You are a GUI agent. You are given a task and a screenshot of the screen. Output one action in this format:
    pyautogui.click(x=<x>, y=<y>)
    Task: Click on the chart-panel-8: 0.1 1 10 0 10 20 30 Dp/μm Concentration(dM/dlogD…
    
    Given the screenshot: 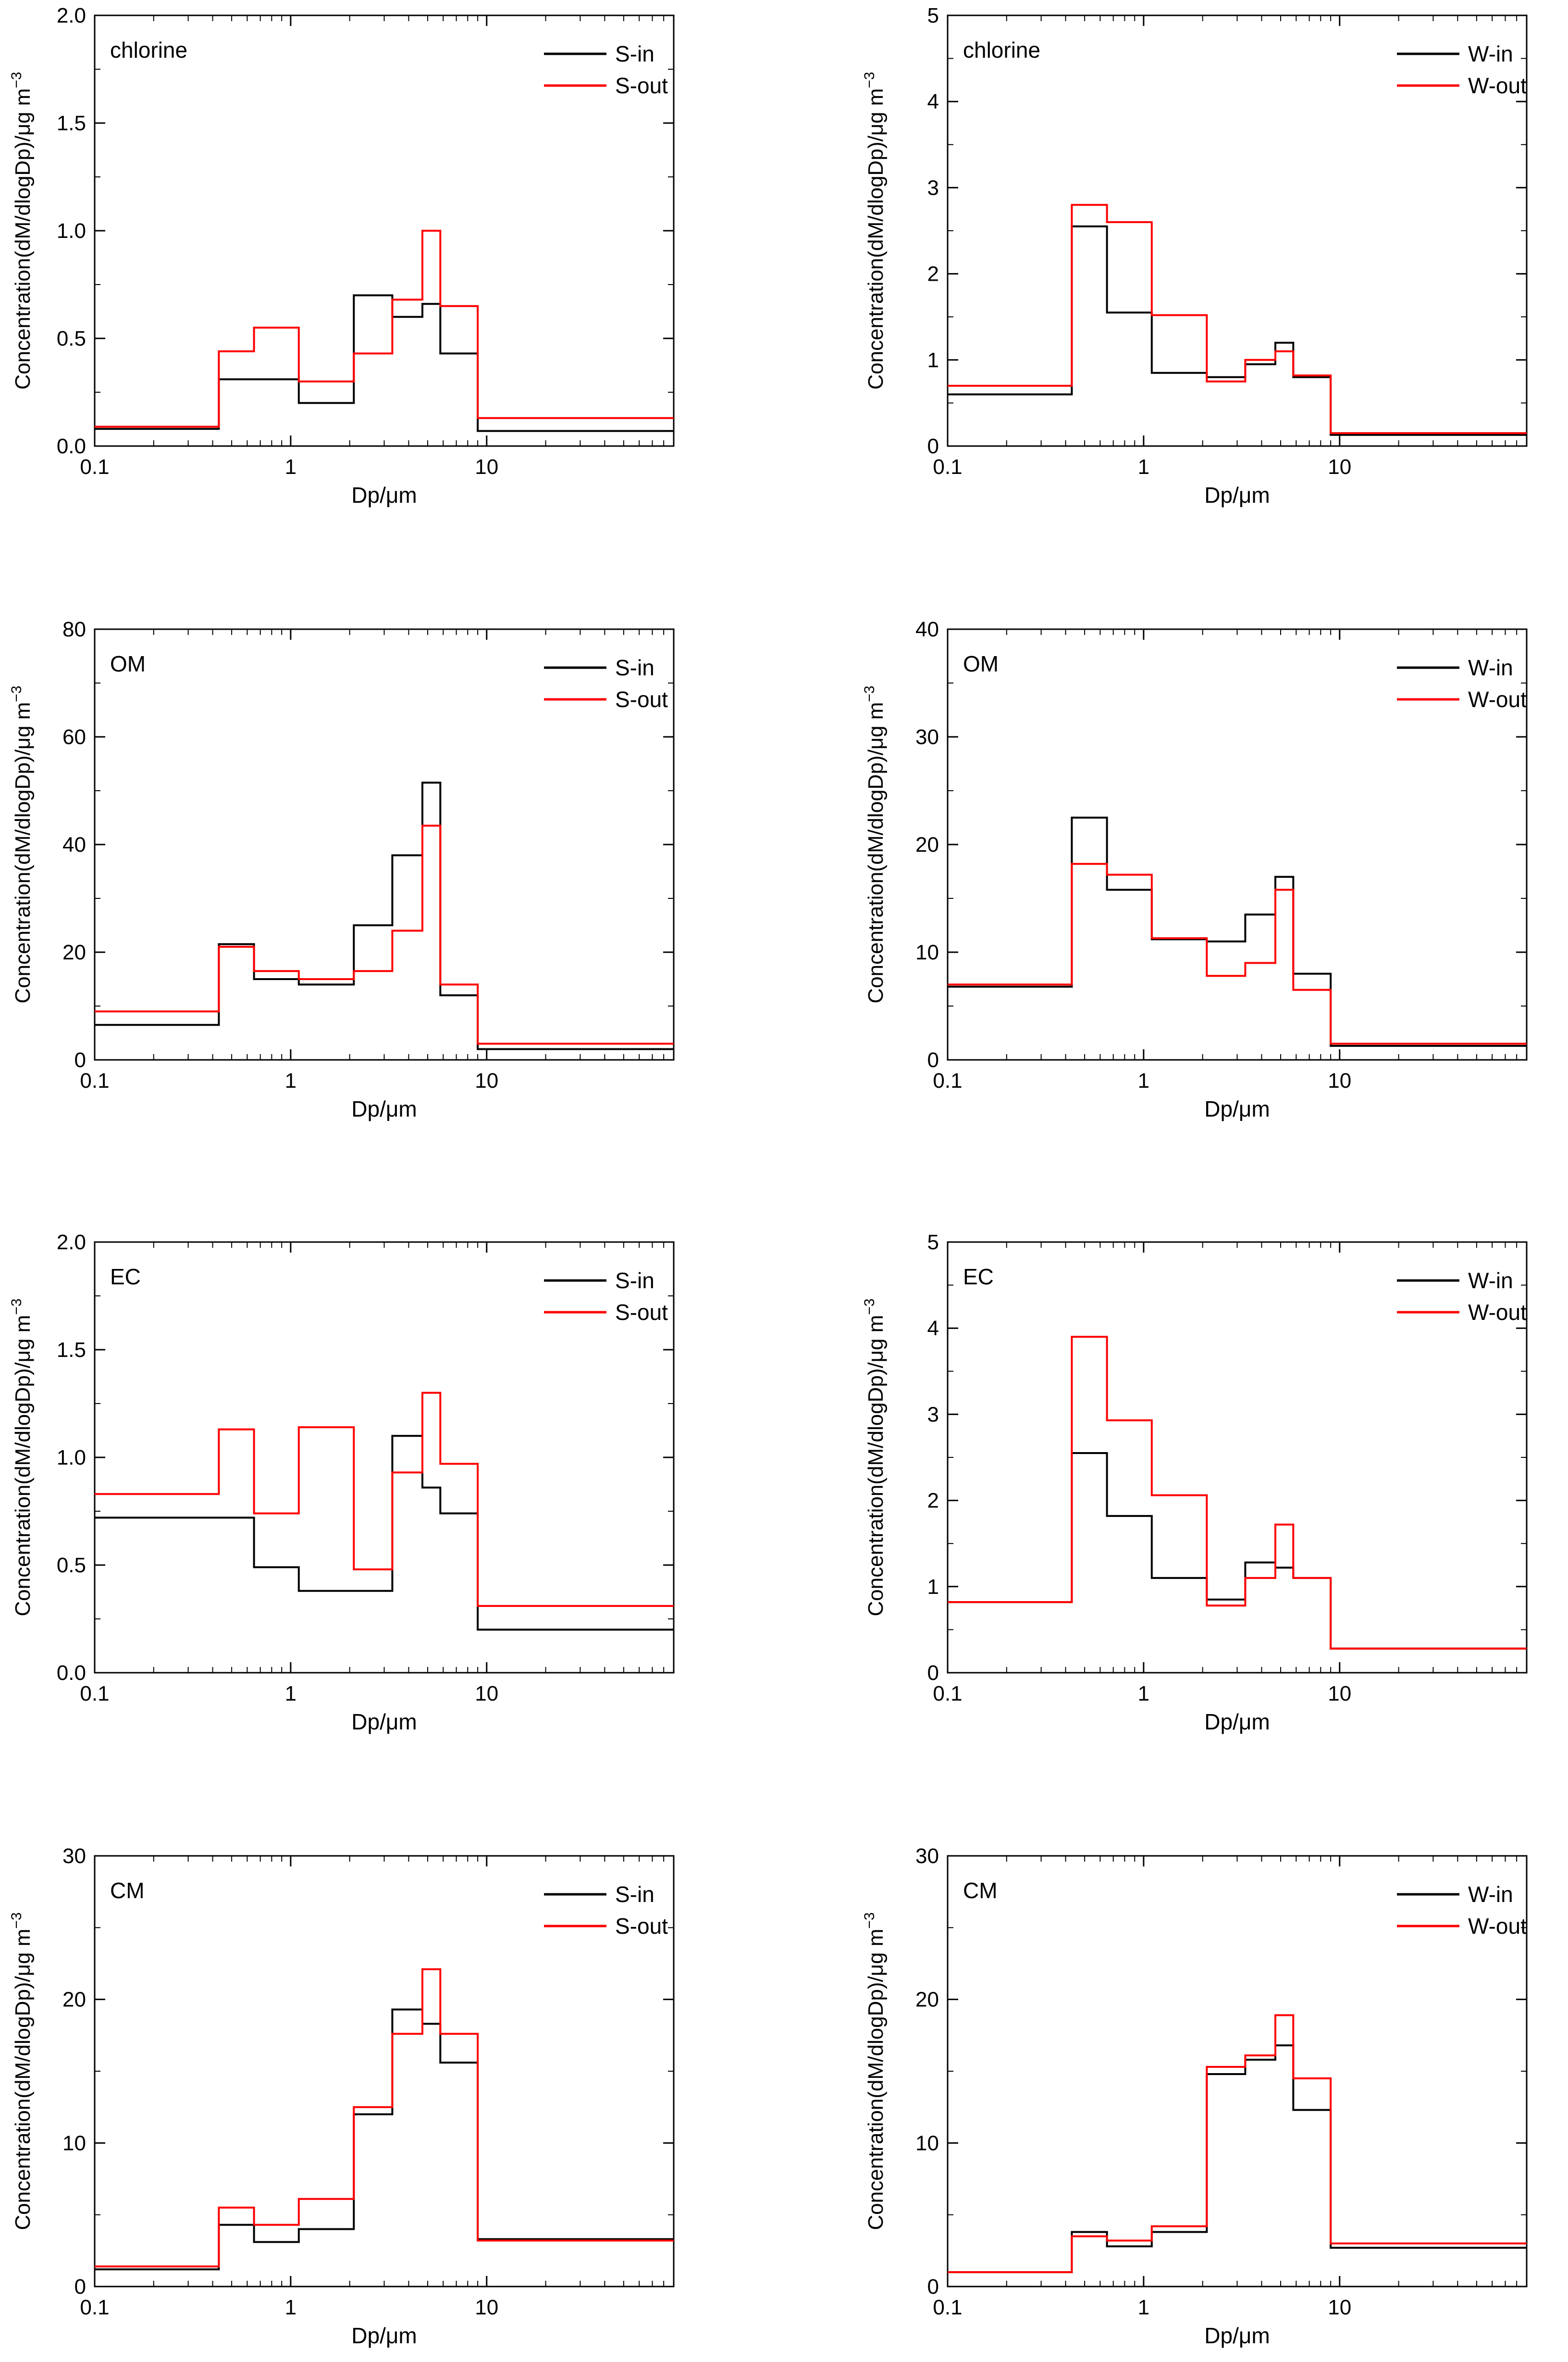 What is the action you would take?
    pyautogui.click(x=1195, y=2096)
    